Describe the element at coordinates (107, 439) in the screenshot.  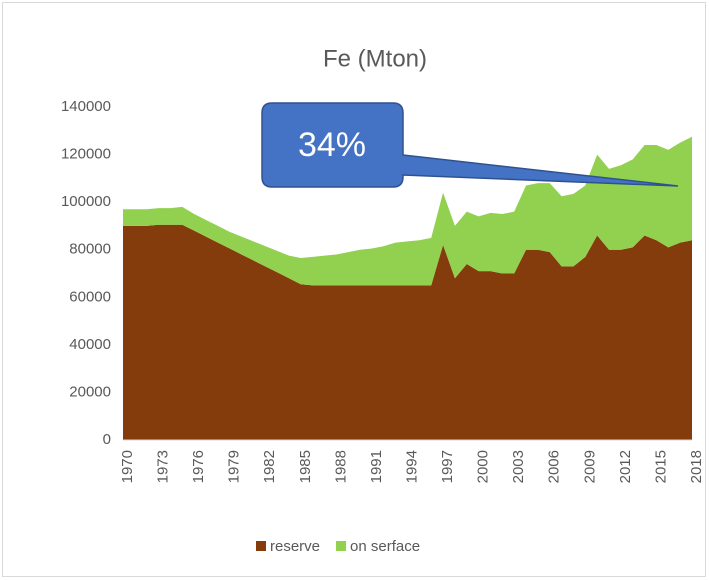
I see `y-tick-label: 0` at that location.